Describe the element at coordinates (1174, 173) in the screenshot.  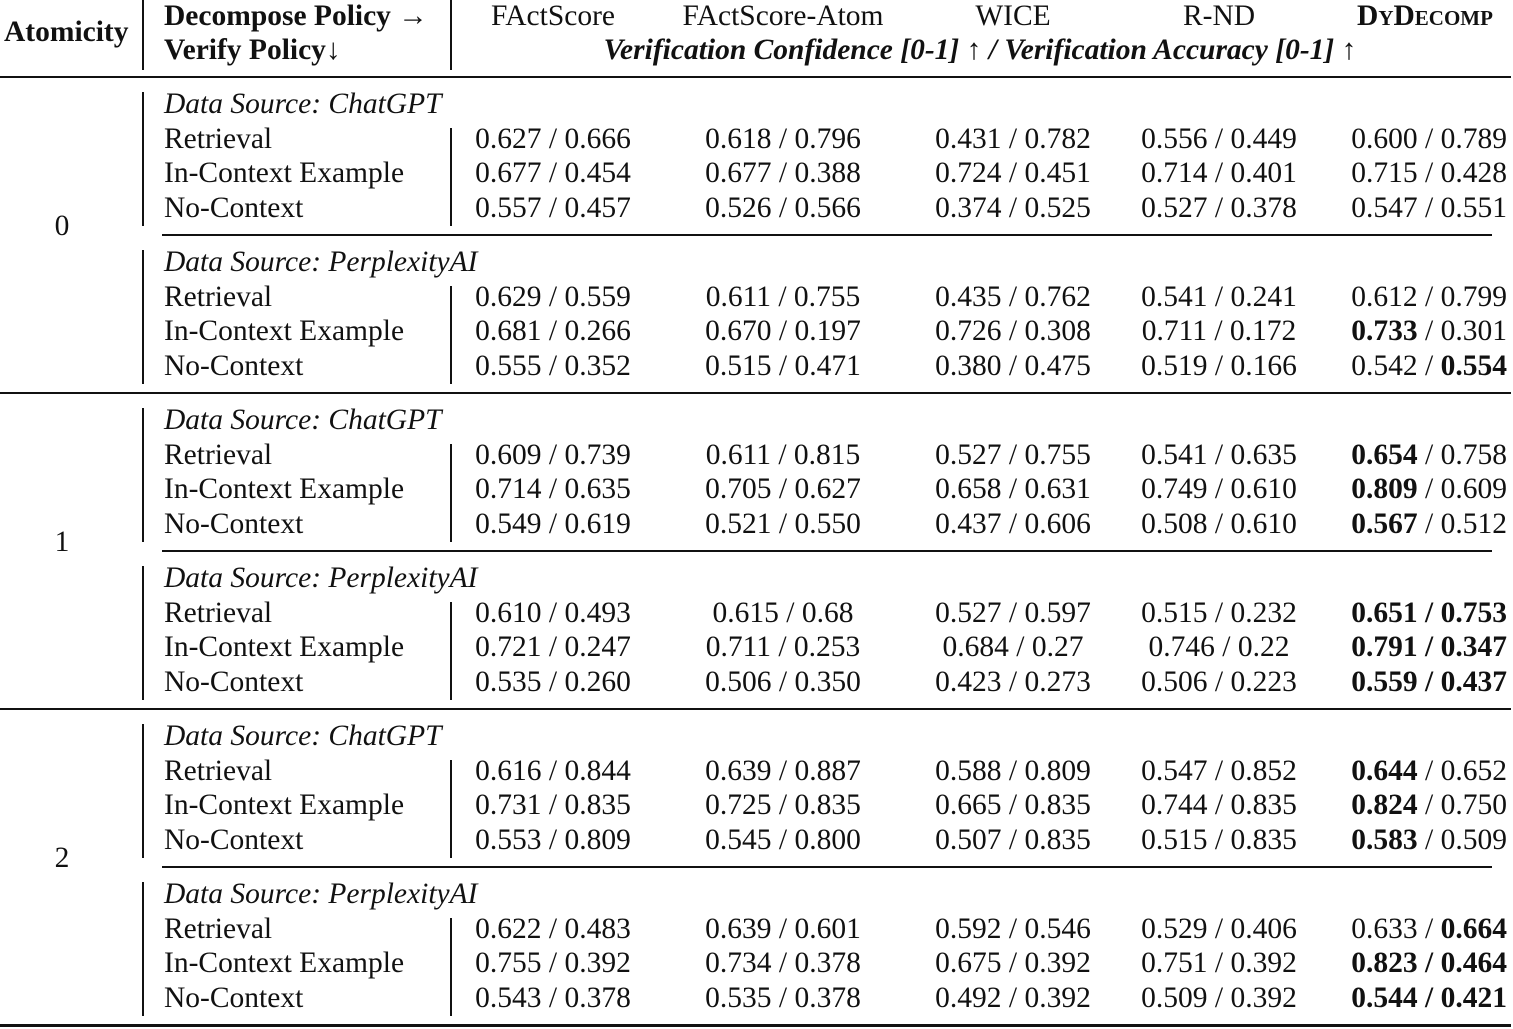
I see `confidence-value: 0.714` at that location.